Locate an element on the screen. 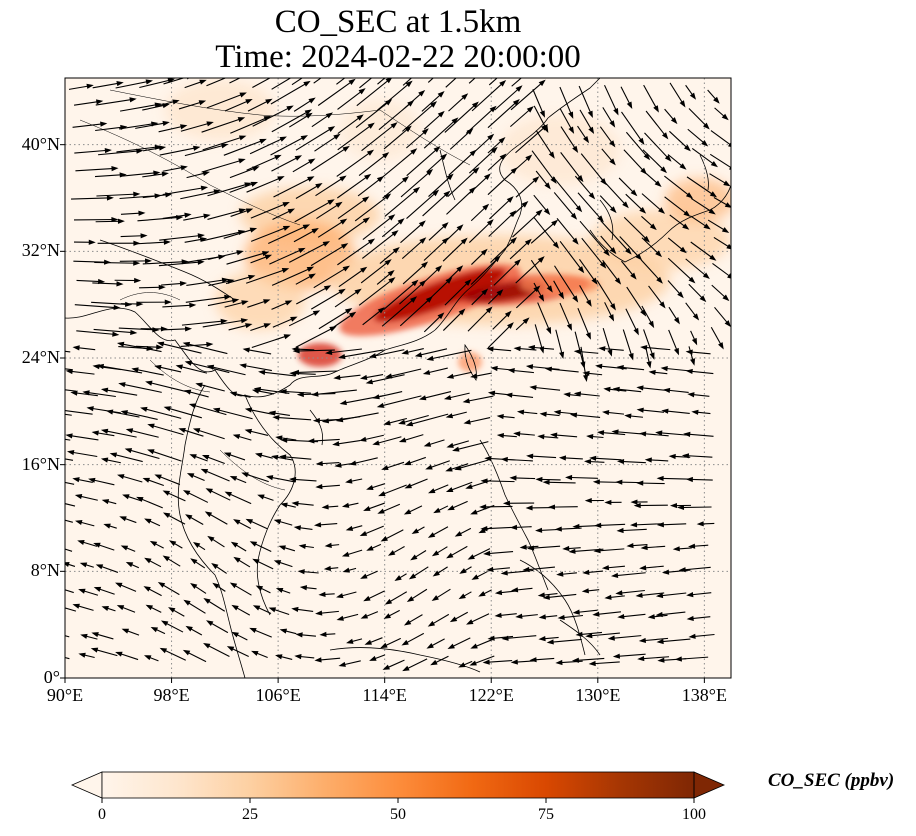 Image resolution: width=916 pixels, height=836 pixels. map-title: CO_SEC at 1.5km is located at coordinates (398, 22).